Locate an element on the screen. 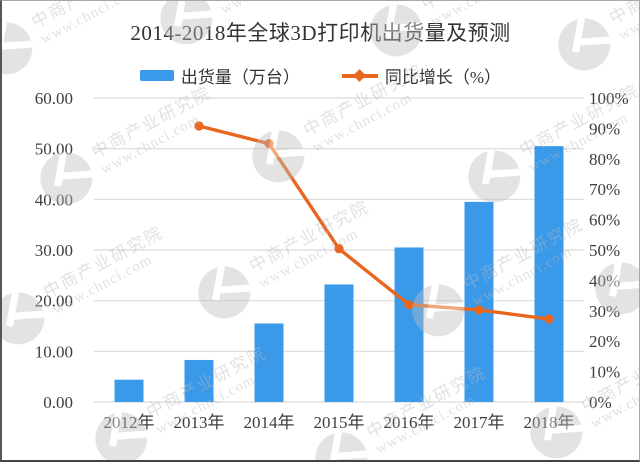 Image resolution: width=640 pixels, height=462 pixels. legend-line-swatch is located at coordinates (359, 75).